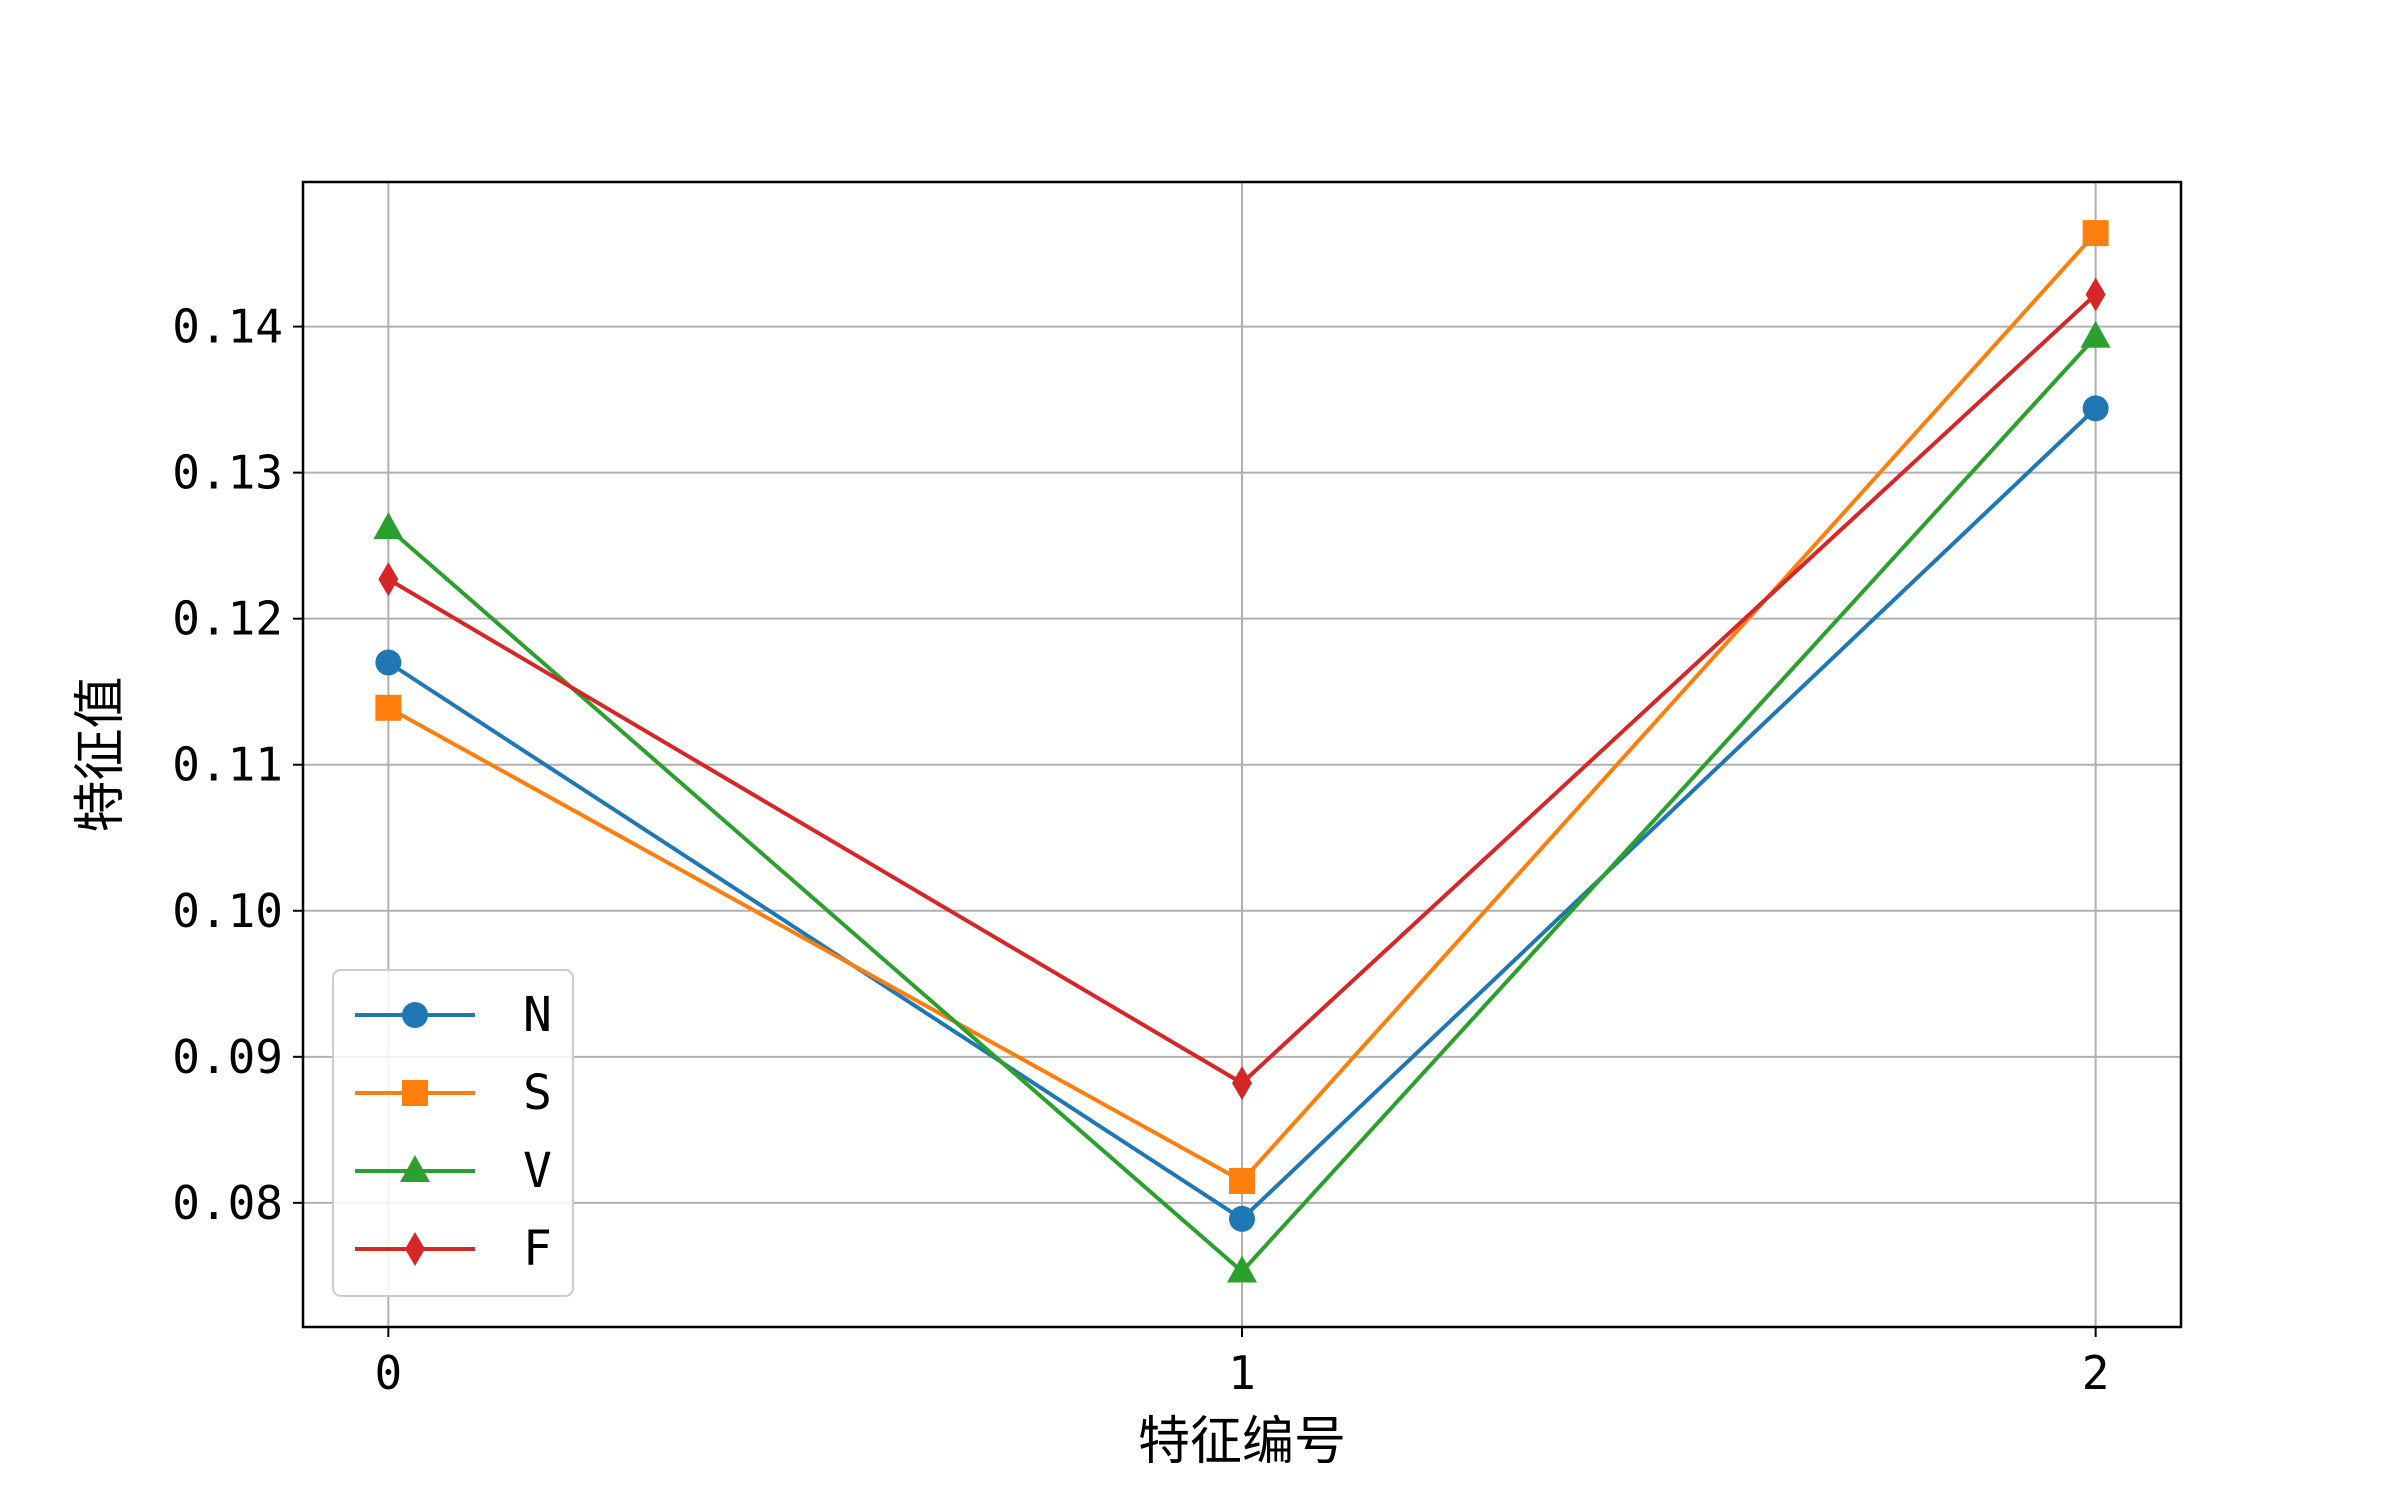 The image size is (2400, 1500). Describe the element at coordinates (227, 1057) in the screenshot. I see `y-tick-label: 0.09` at that location.